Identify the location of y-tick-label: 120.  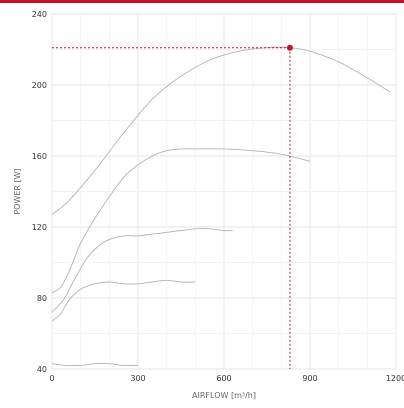
(39, 227).